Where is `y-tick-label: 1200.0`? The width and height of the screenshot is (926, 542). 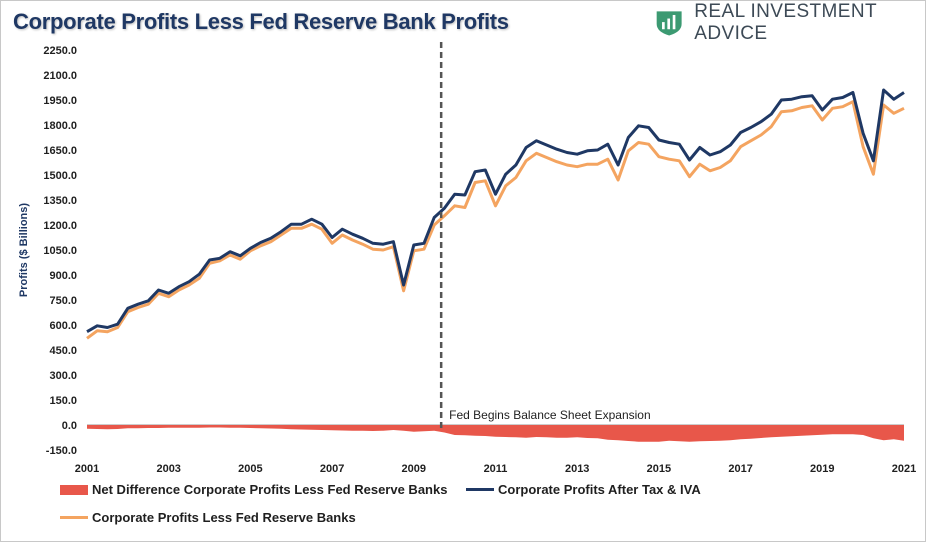
y-tick-label: 1200.0 is located at coordinates (60, 226).